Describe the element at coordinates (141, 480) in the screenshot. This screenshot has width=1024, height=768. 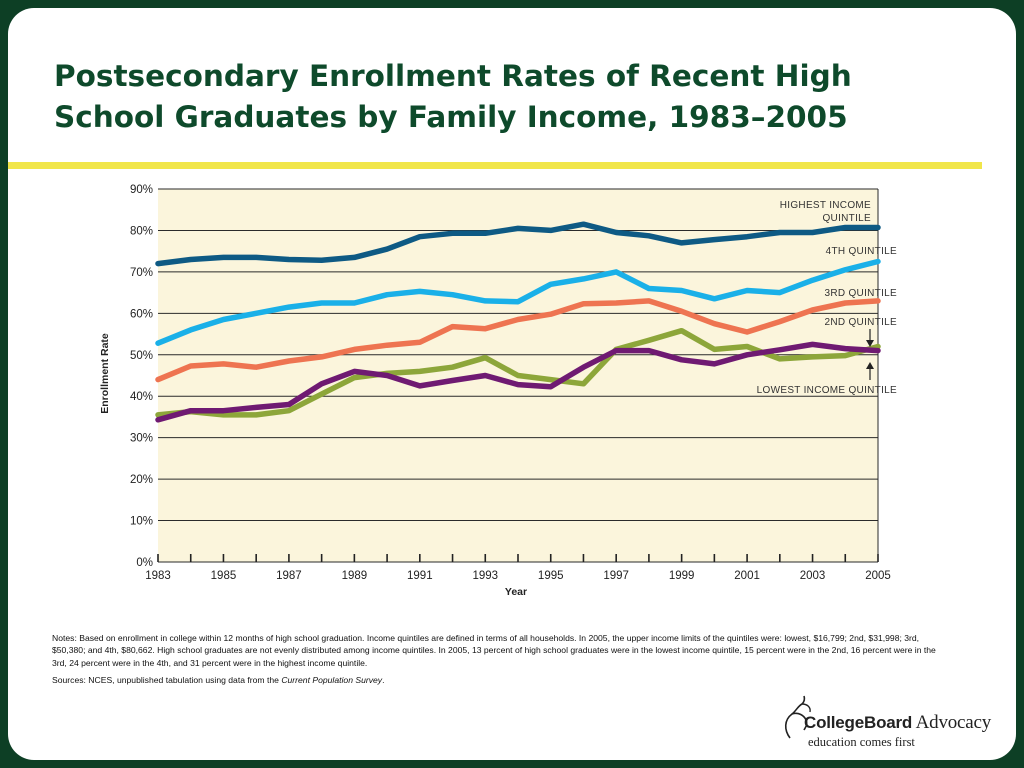
I see `y-tick-label: 20%` at that location.